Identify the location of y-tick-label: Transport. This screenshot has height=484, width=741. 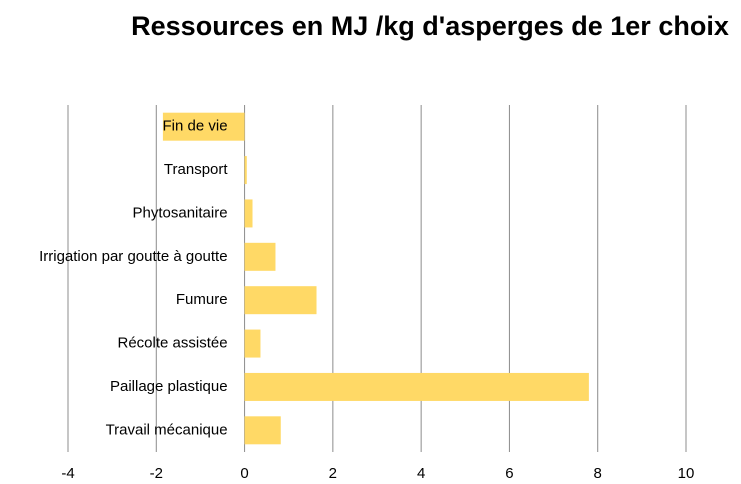
(196, 169).